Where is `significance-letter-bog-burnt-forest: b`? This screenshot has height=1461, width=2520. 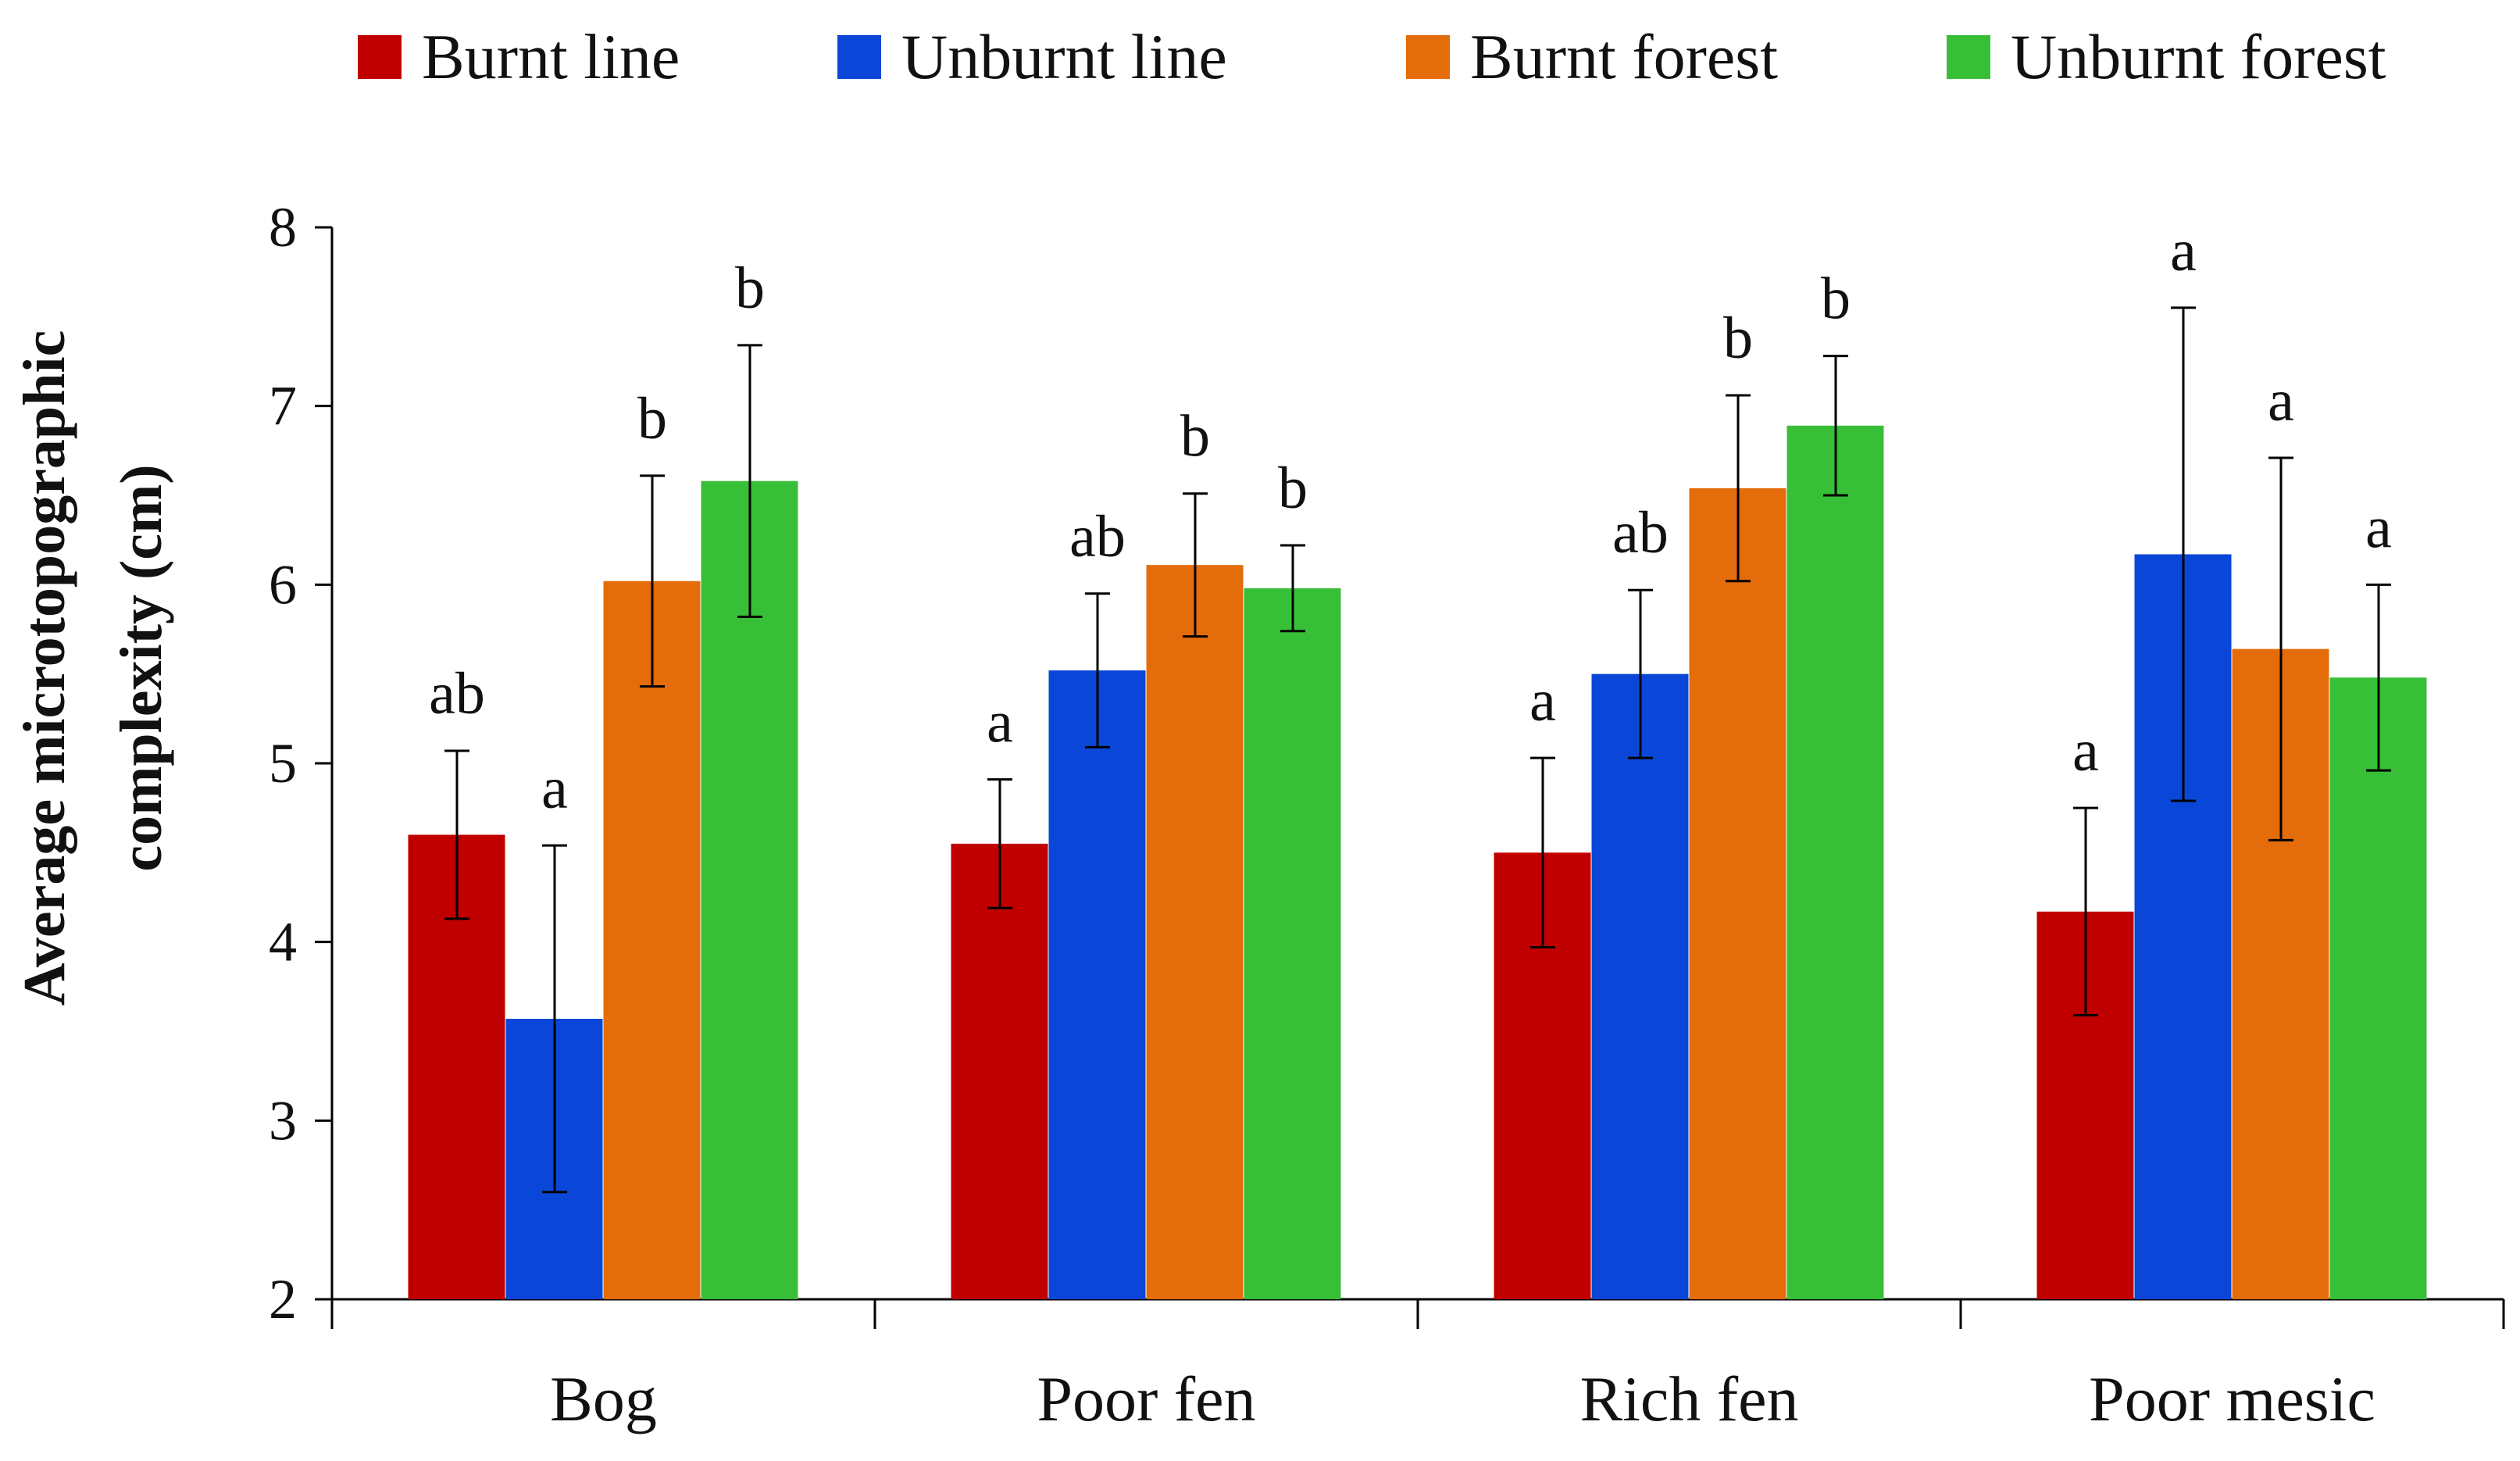
significance-letter-bog-burnt-forest: b is located at coordinates (652, 419).